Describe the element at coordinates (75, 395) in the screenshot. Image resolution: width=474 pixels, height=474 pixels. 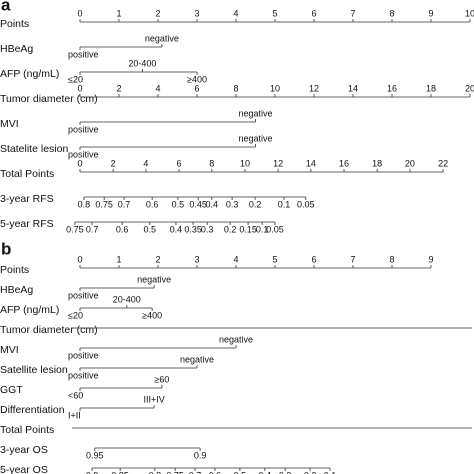
I see `tick-label: <60` at that location.